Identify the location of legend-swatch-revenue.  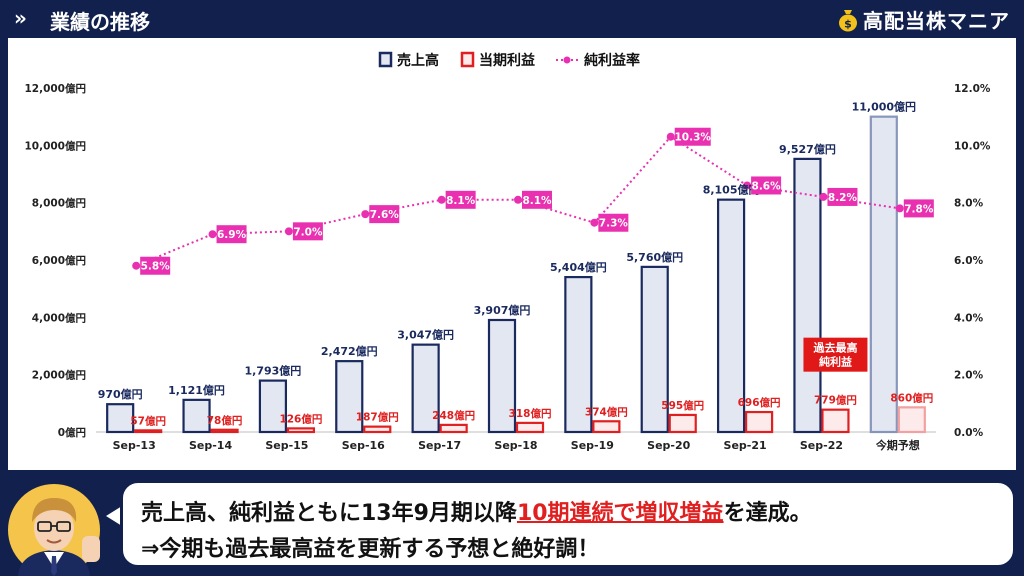
(385, 59).